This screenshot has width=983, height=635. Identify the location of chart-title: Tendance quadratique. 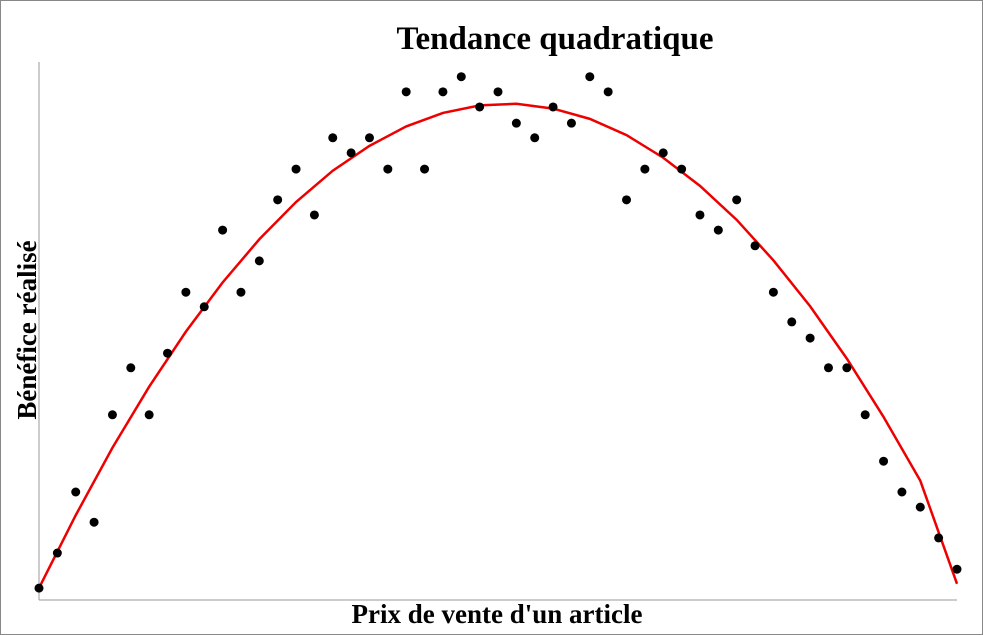
(555, 39).